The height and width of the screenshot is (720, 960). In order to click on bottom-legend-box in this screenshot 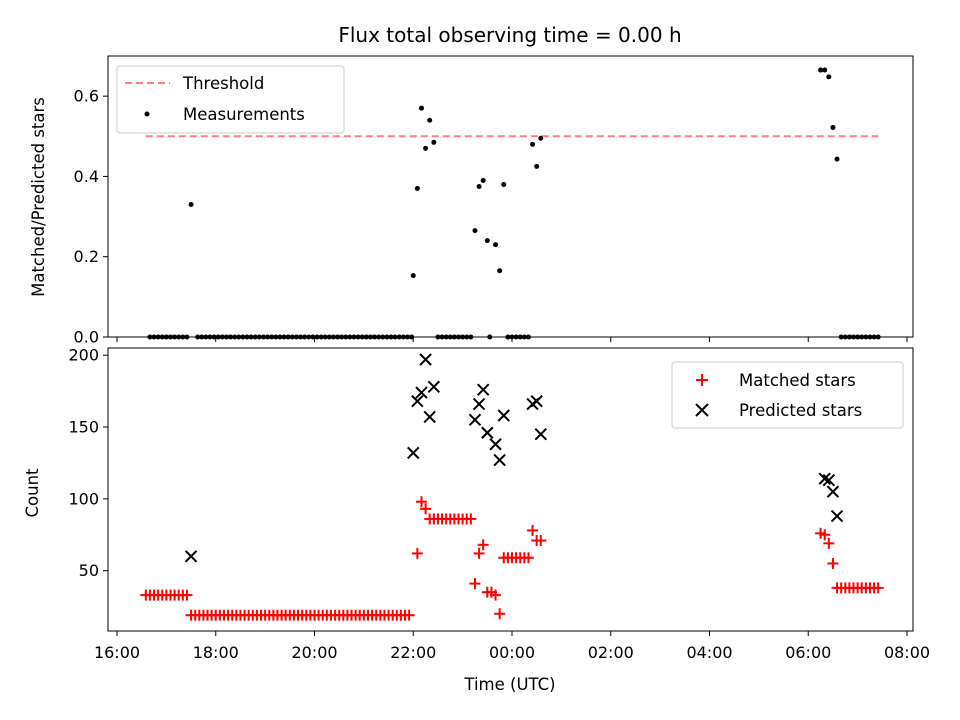, I will do `click(787, 395)`.